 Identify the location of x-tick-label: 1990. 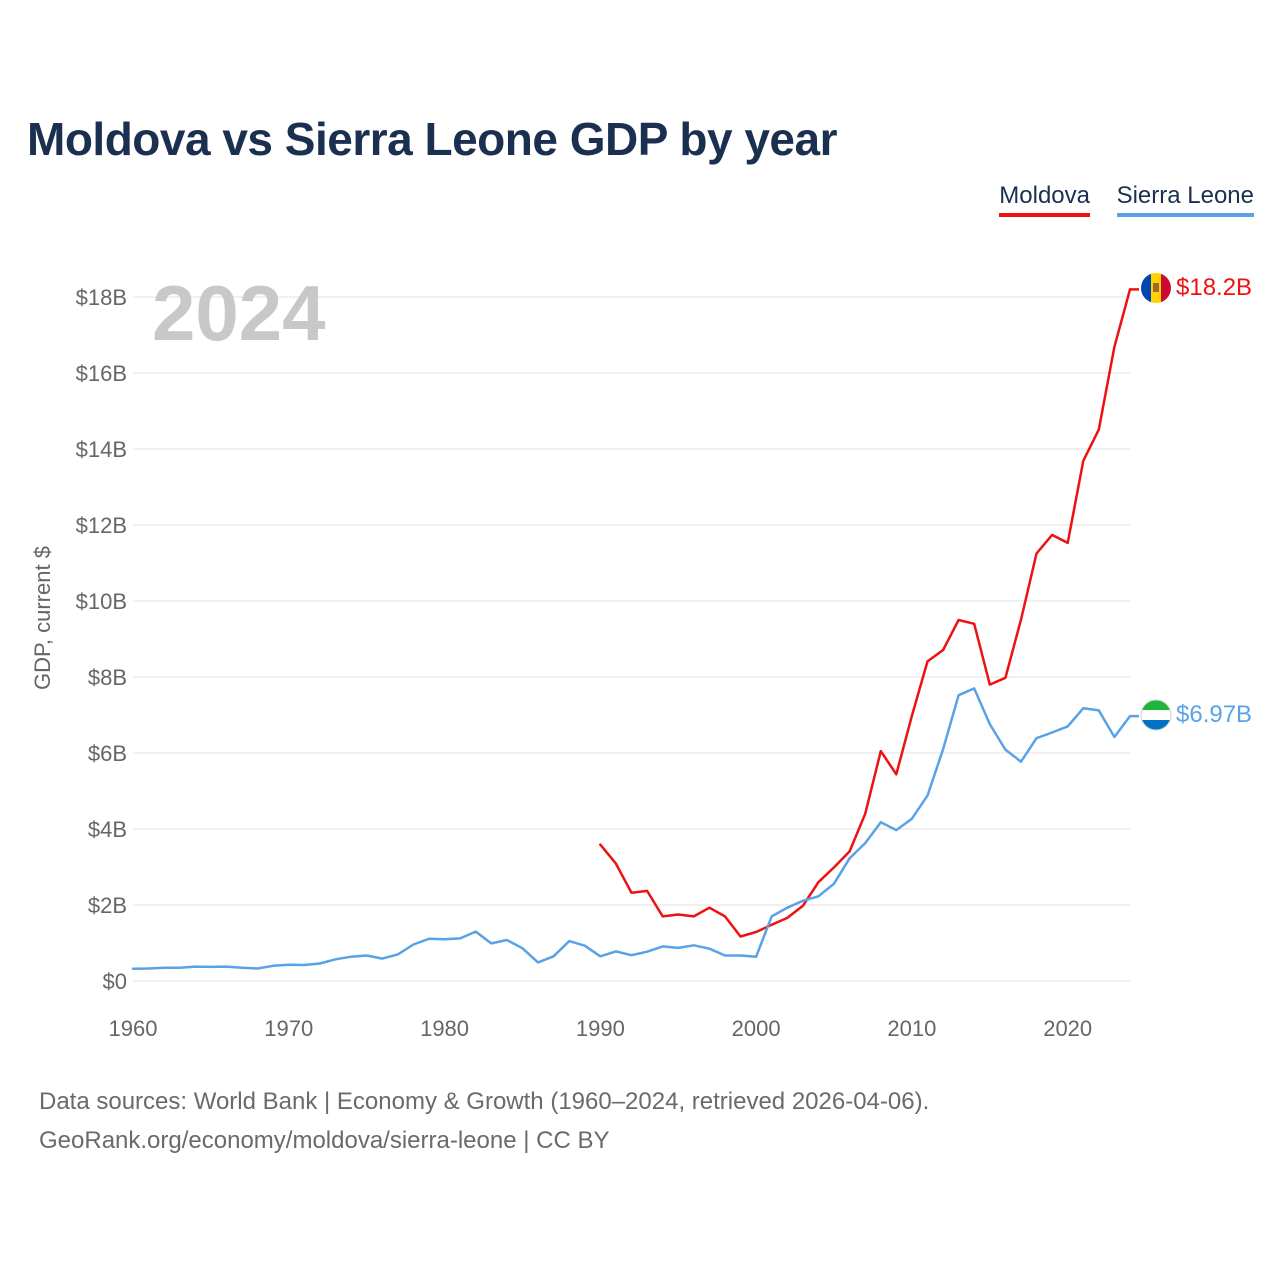
(600, 1028).